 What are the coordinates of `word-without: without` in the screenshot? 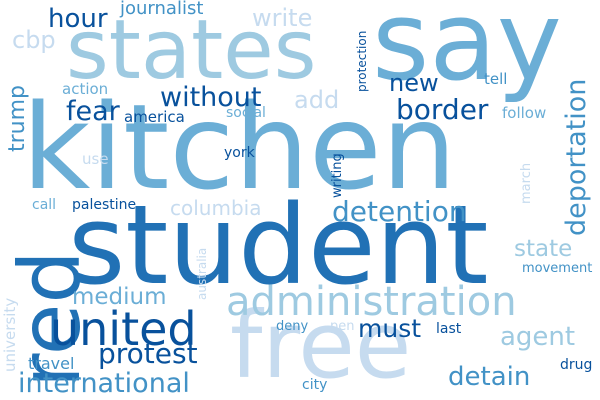 It's located at (211, 97).